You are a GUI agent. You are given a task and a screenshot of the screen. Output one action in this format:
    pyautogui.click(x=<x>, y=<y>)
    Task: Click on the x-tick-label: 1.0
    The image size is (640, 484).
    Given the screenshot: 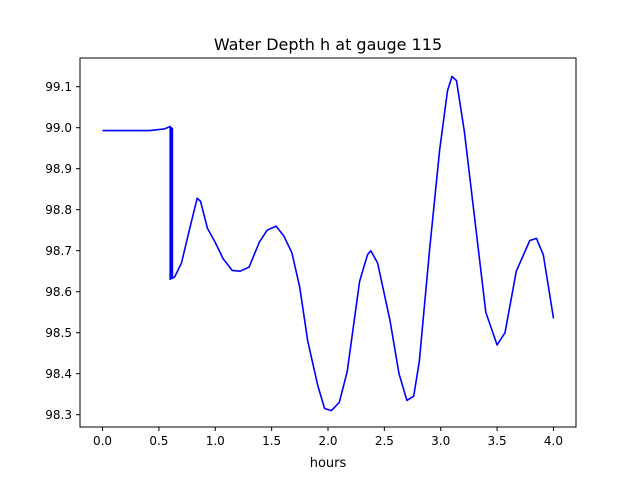 What is the action you would take?
    pyautogui.click(x=215, y=441)
    